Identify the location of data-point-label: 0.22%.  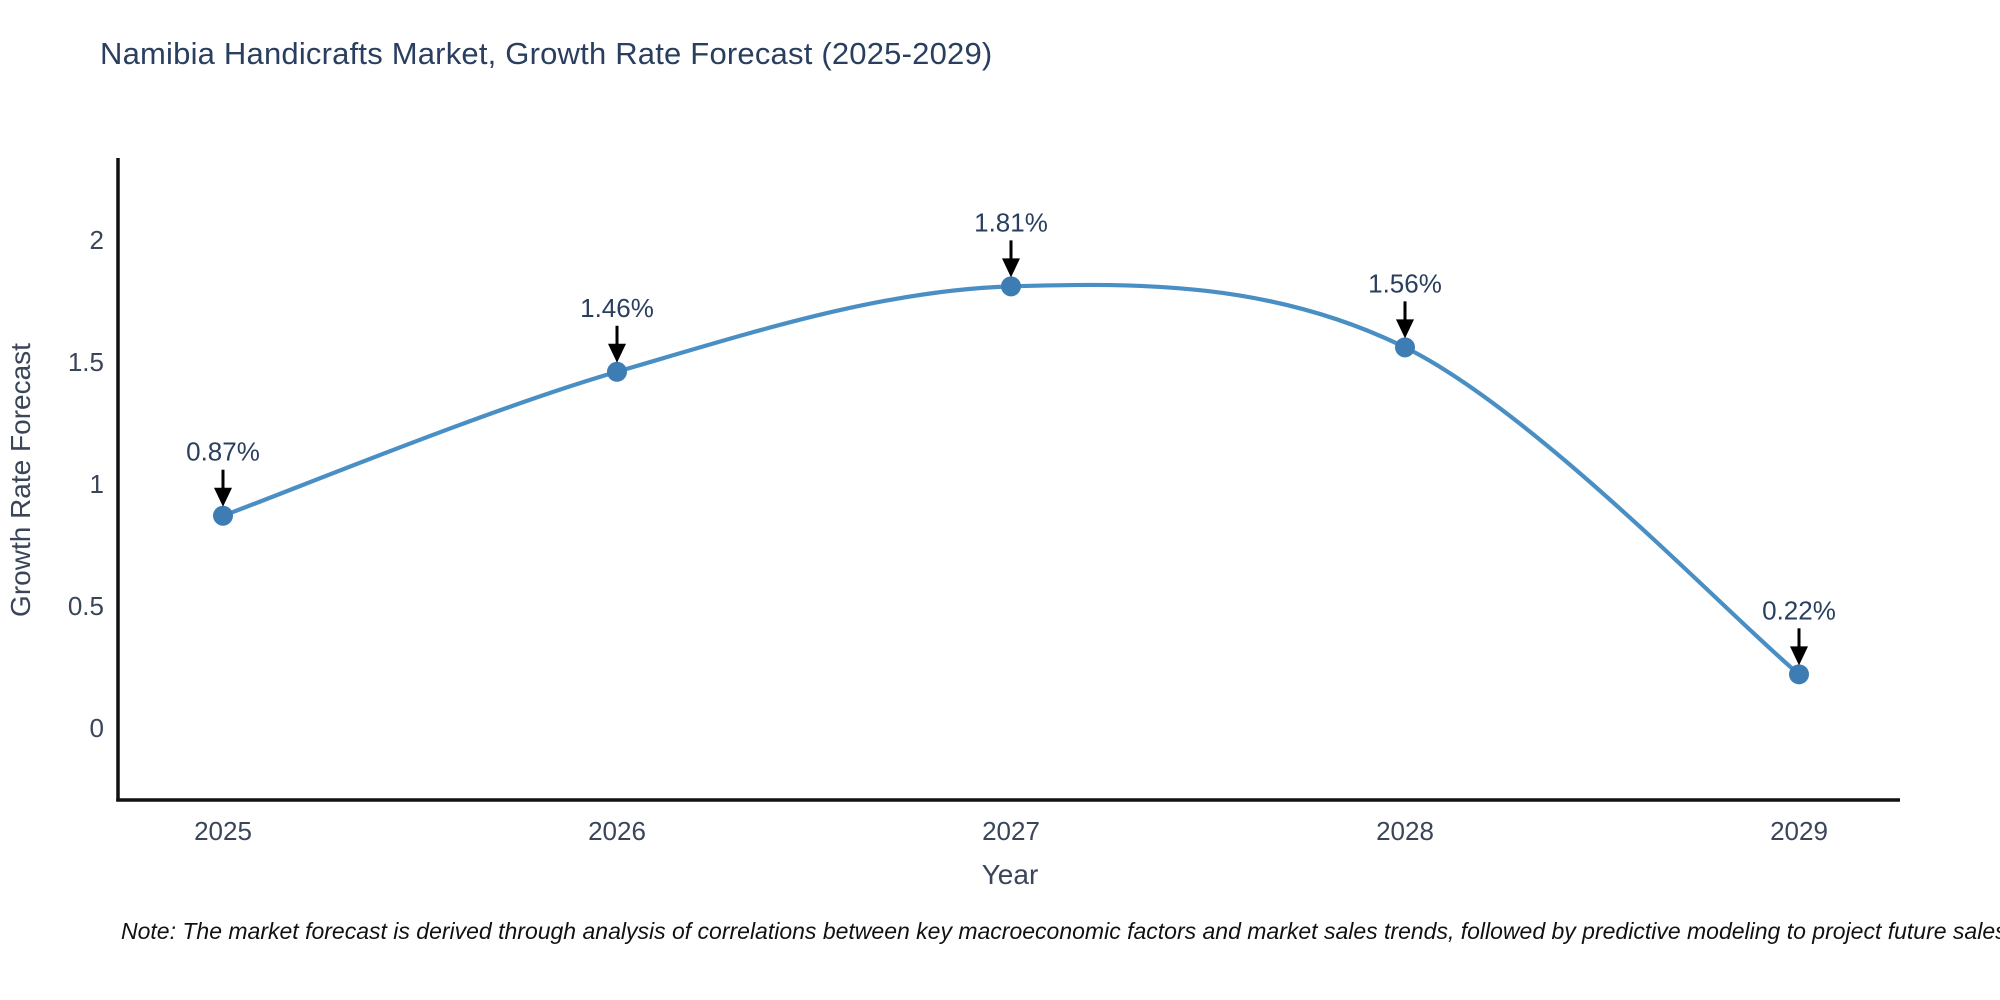
(1799, 610).